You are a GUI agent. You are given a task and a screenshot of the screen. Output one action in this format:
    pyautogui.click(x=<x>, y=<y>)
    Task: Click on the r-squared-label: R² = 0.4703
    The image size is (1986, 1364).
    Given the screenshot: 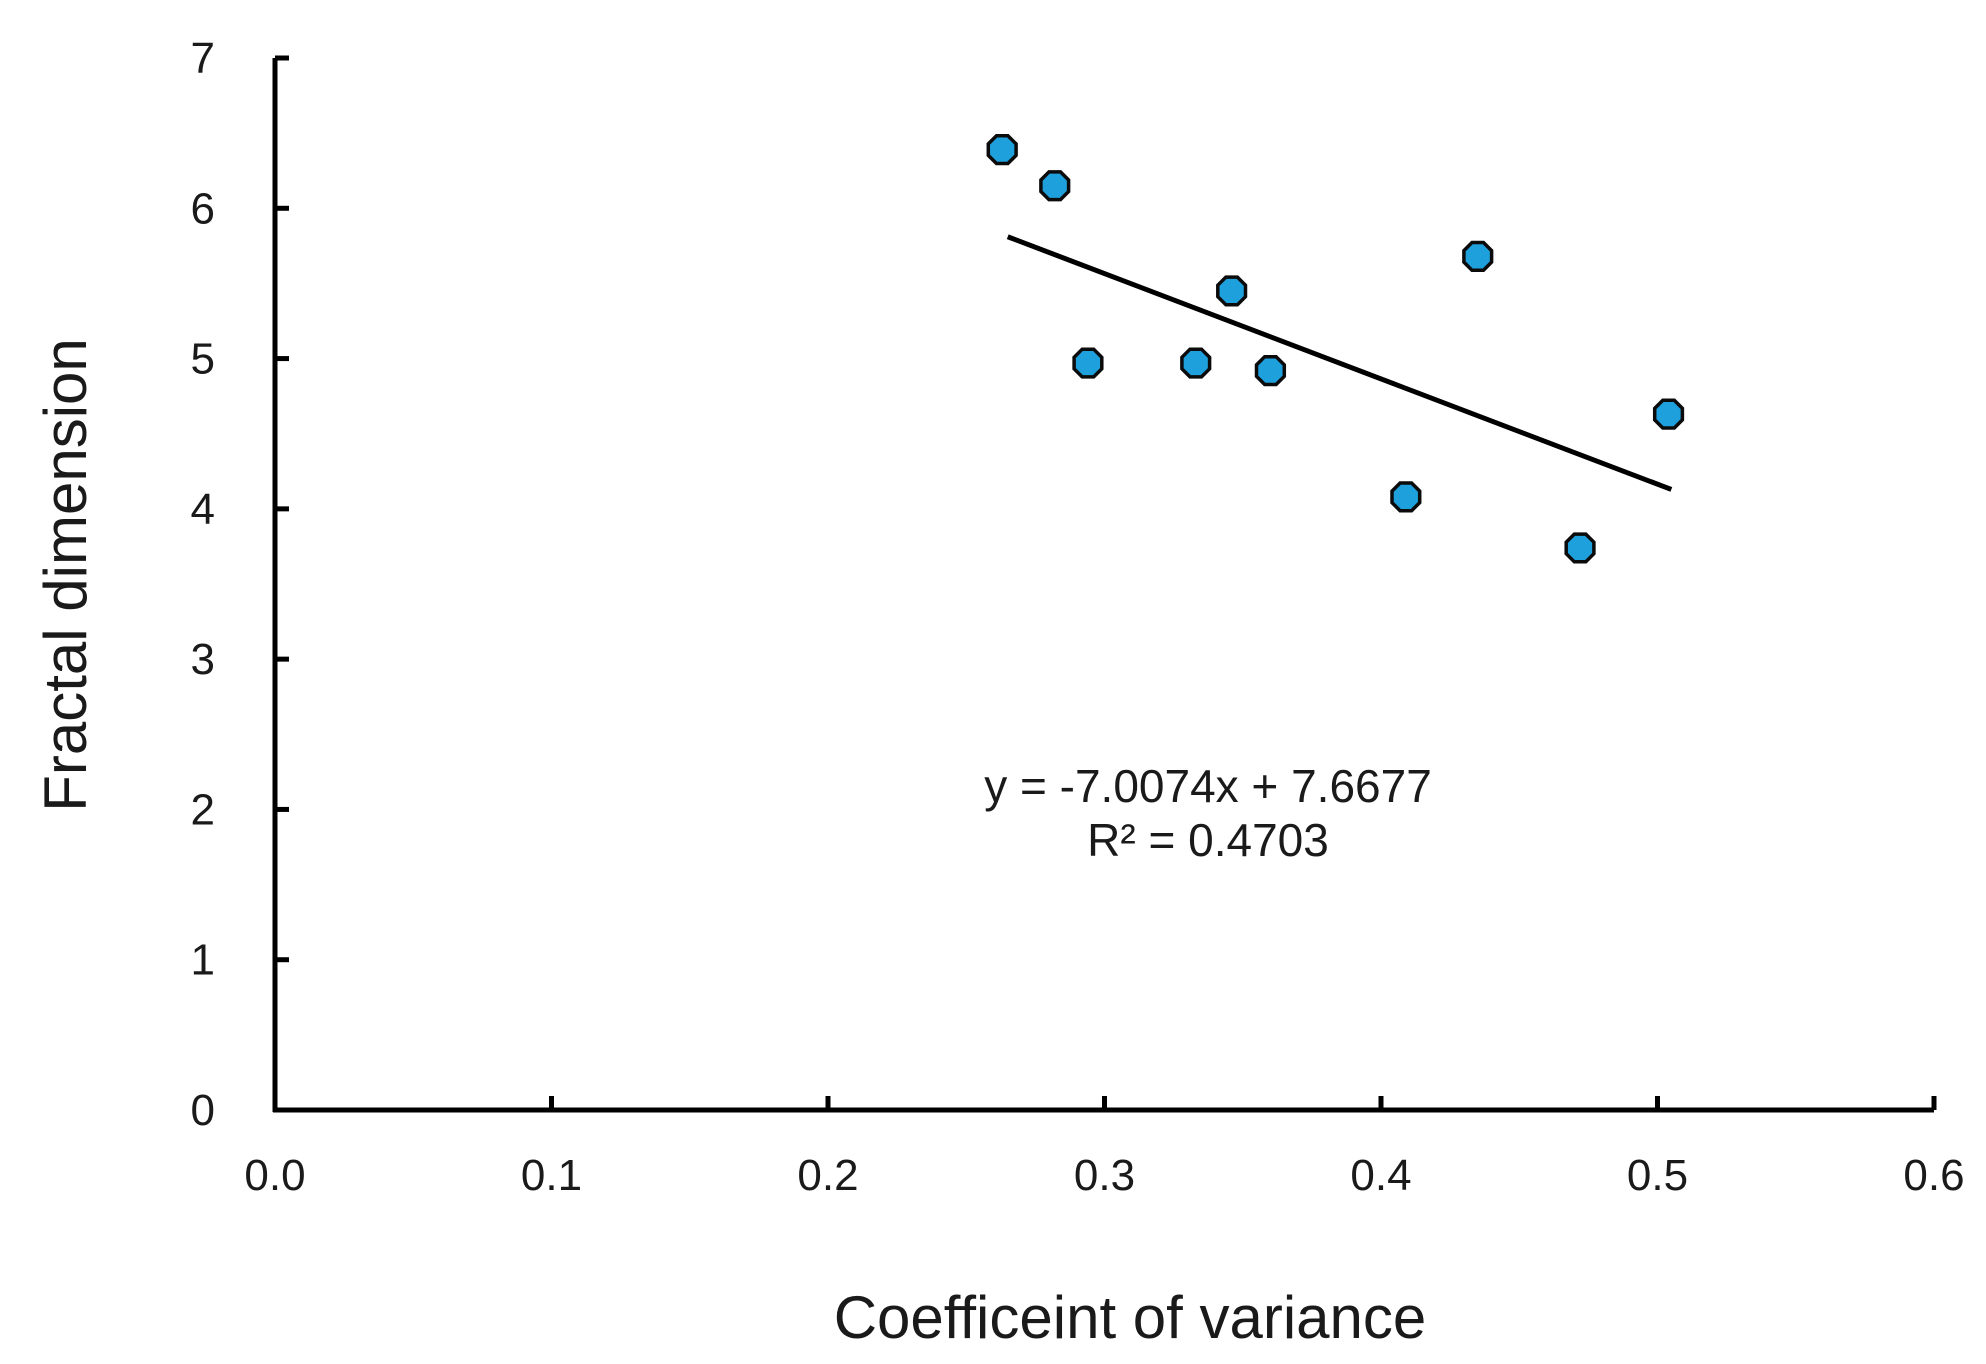 What is the action you would take?
    pyautogui.click(x=1208, y=840)
    